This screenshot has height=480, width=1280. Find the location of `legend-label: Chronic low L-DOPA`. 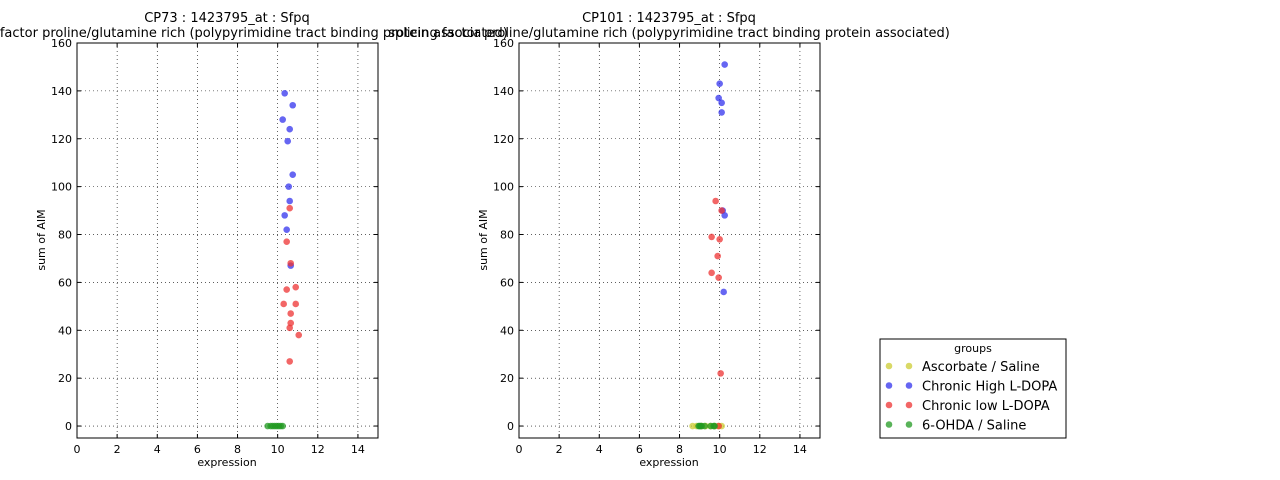

legend-label: Chronic low L-DOPA is located at coordinates (986, 406).